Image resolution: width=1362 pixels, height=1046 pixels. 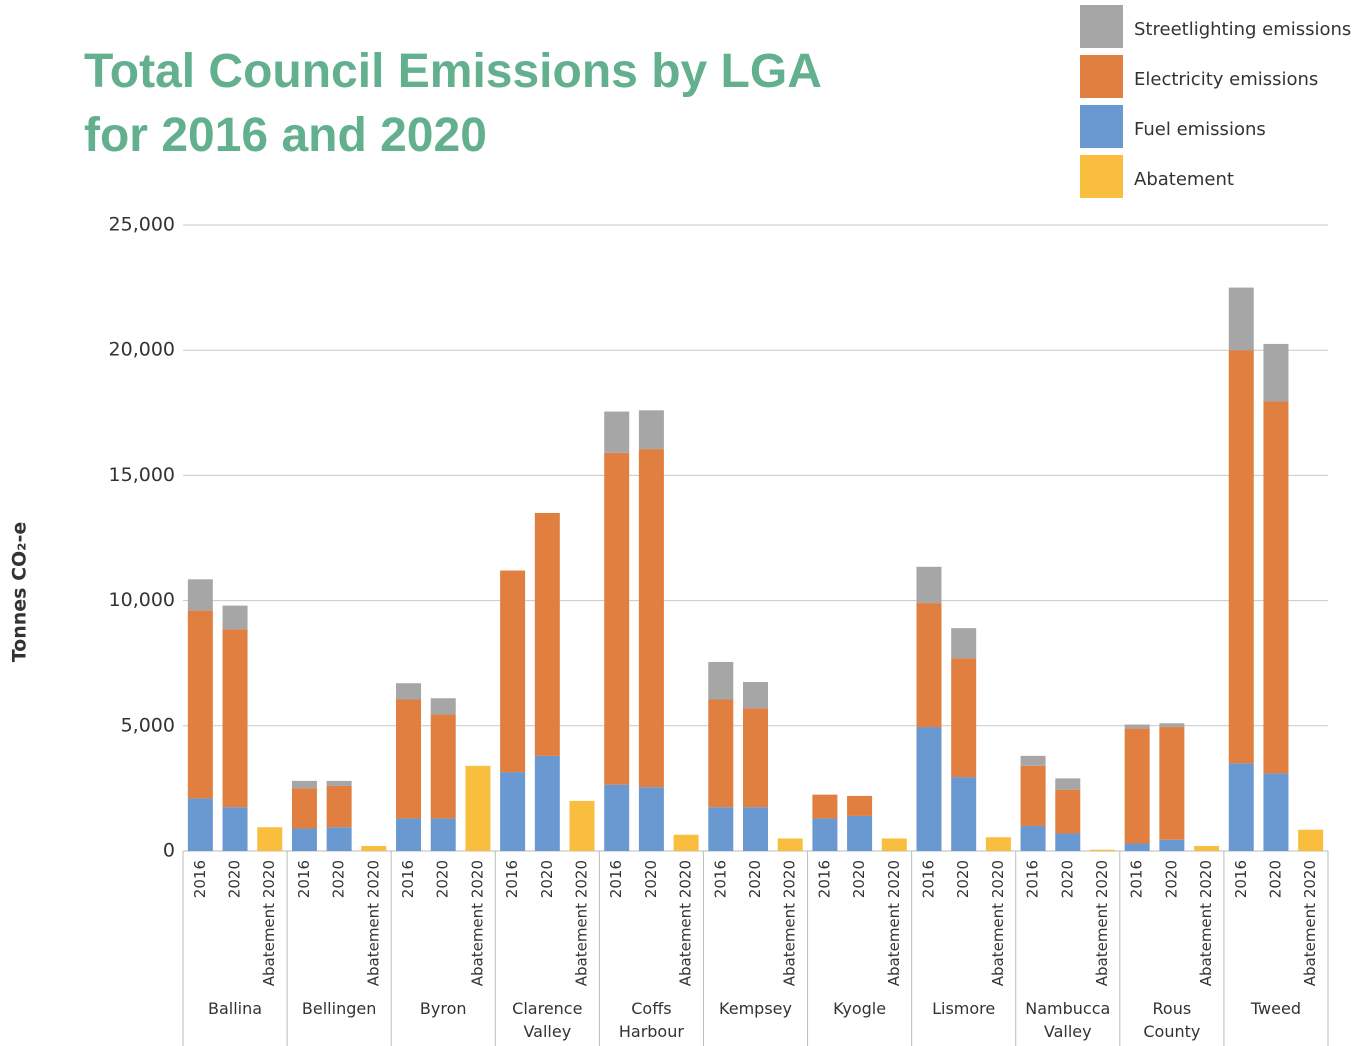 What do you see at coordinates (1275, 1008) in the screenshot?
I see `group-label: Tweed` at bounding box center [1275, 1008].